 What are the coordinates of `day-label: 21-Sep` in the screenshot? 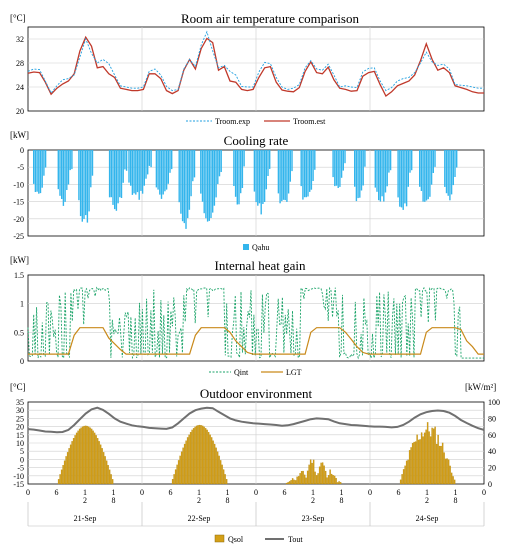 It's located at (85, 518).